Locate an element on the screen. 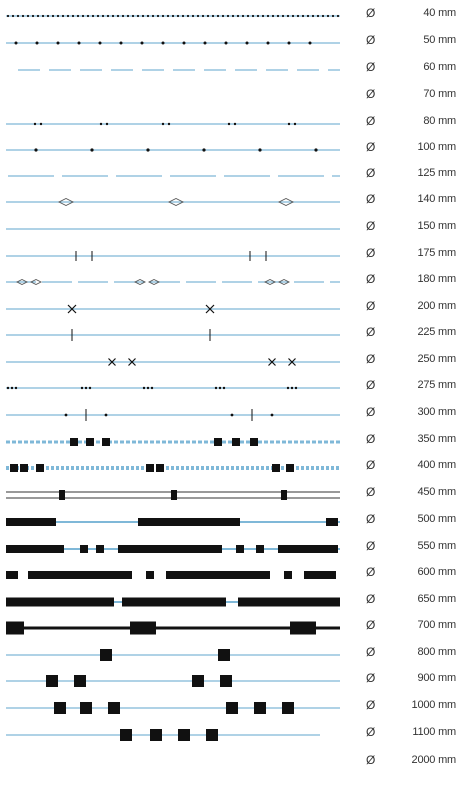 This screenshot has height=794, width=459. legend-row: Ø 700 mm is located at coordinates (229, 628).